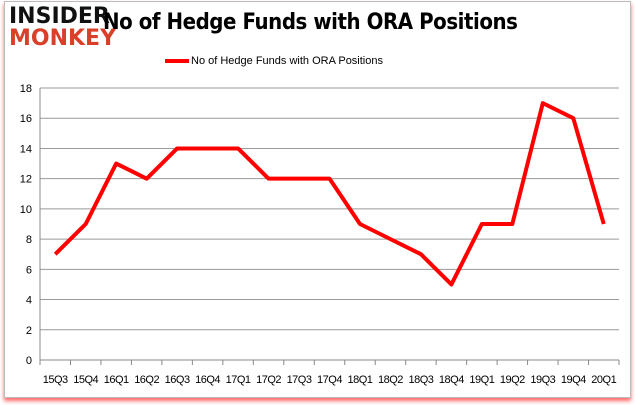 This screenshot has width=635, height=405. Describe the element at coordinates (542, 380) in the screenshot. I see `x-tick-label: 19Q3` at that location.